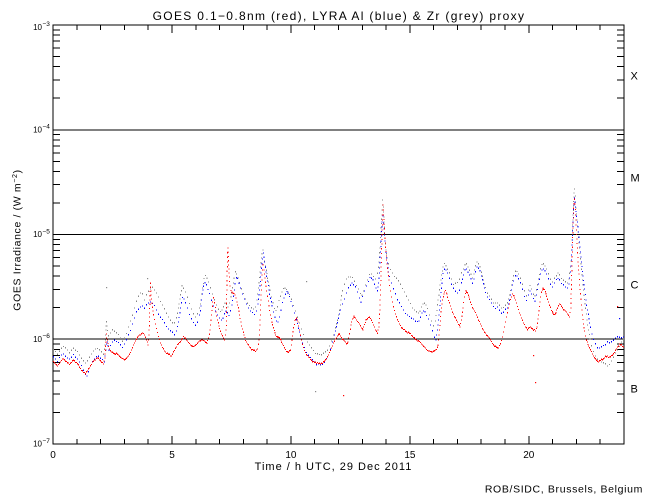 The height and width of the screenshot is (500, 650). Describe the element at coordinates (564, 490) in the screenshot. I see `svg-text: ROB/SIDC, Brussels, Belgium` at that location.